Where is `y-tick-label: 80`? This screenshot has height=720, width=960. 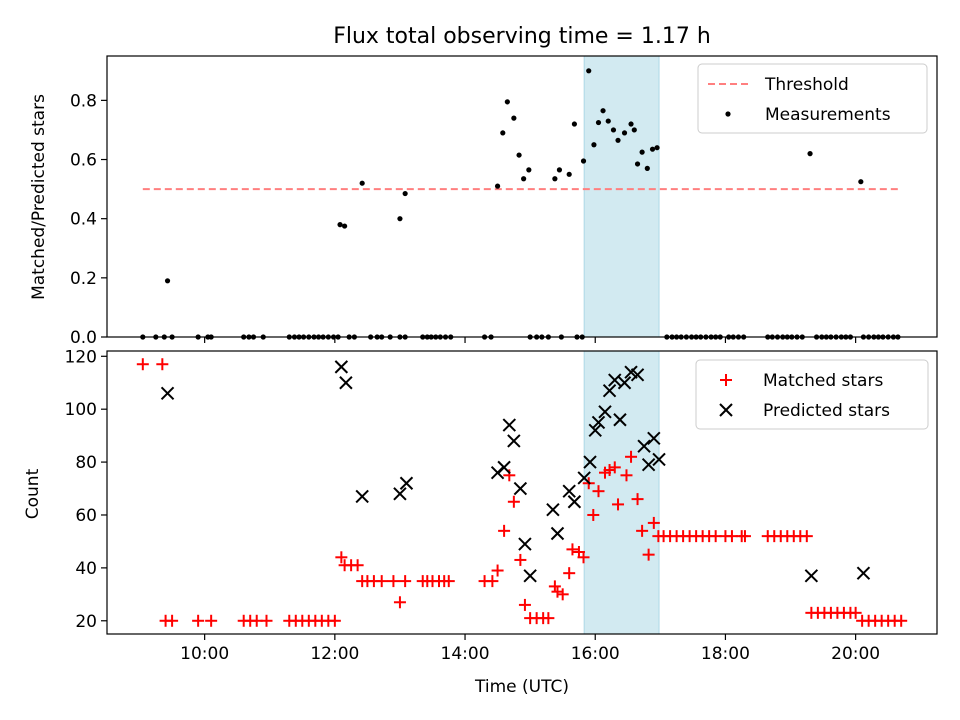
y-tick-label: 80 is located at coordinates (86, 463).